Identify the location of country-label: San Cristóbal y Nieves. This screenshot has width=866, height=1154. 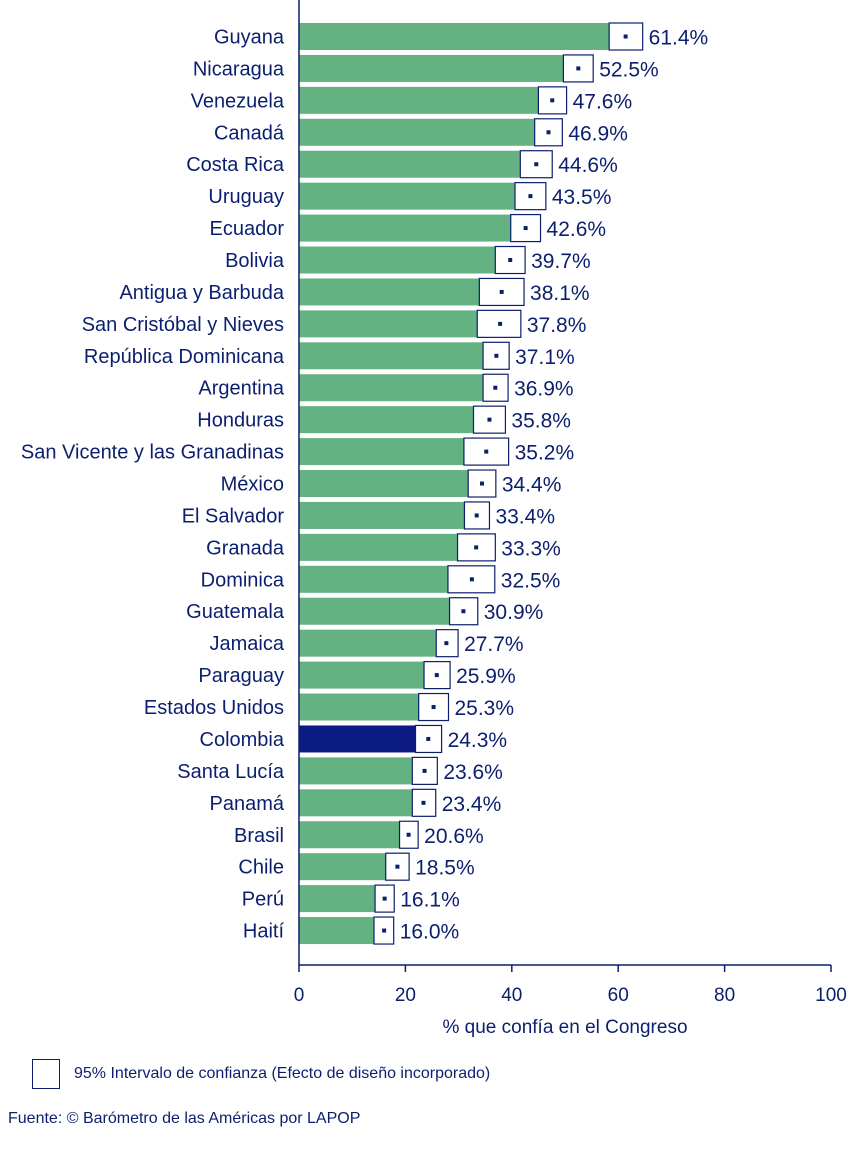
(183, 325).